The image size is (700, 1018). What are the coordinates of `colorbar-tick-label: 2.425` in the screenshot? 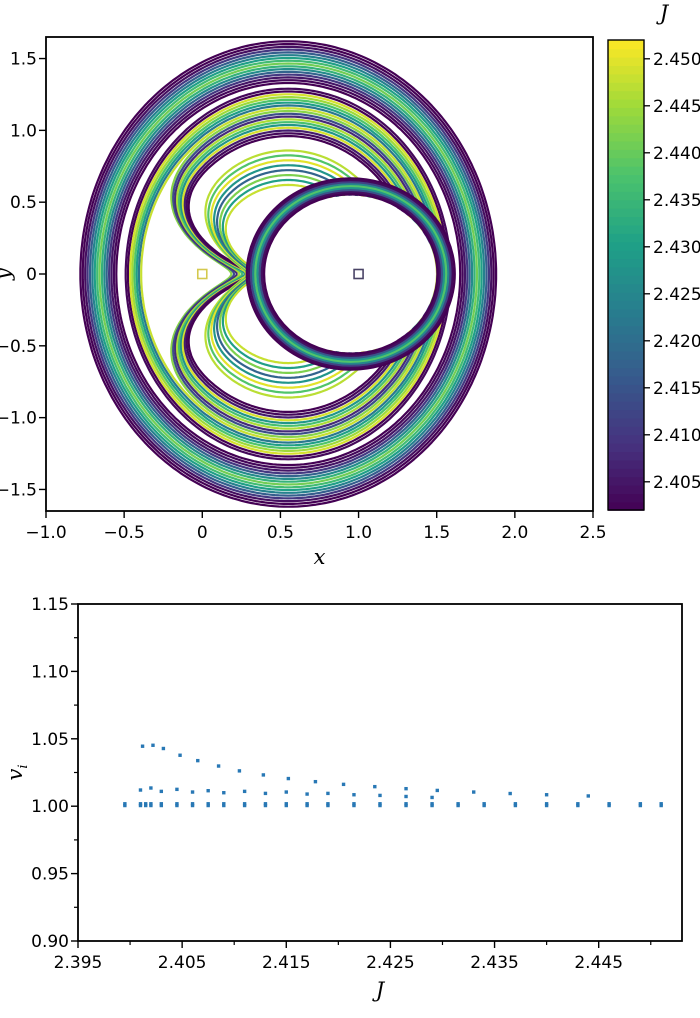 It's located at (676, 295).